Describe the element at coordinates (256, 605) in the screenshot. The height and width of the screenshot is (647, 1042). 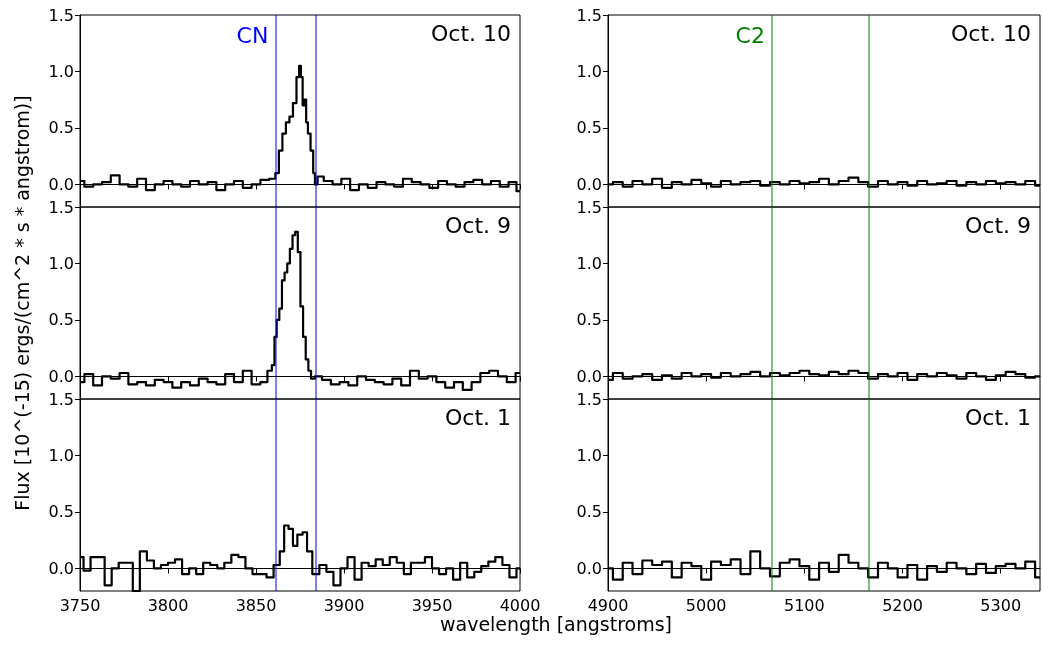
I see `x-tick-label: 3850` at that location.